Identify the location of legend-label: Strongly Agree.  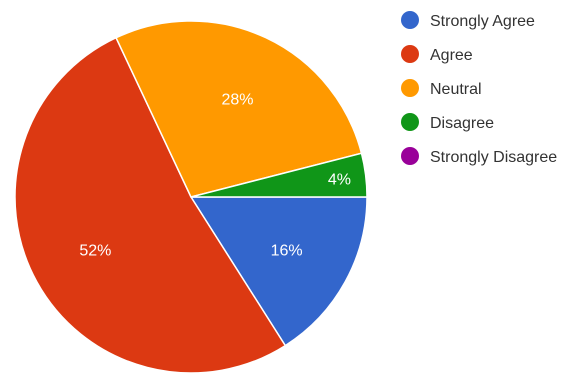
(482, 21).